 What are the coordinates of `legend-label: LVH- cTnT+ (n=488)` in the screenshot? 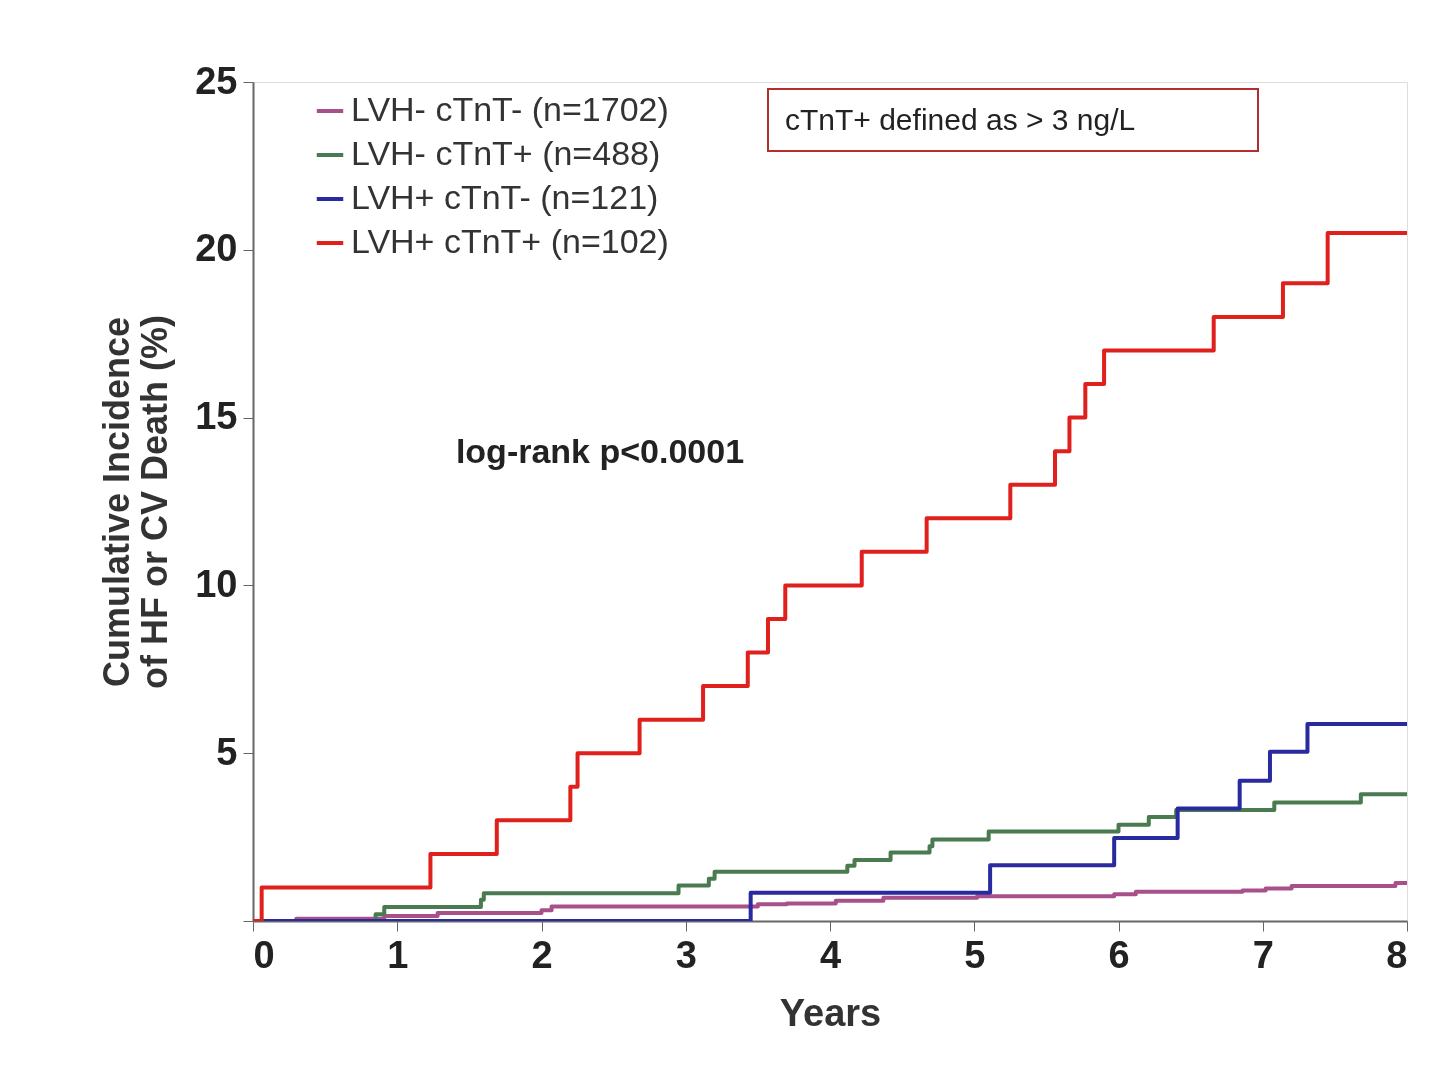 It's located at (506, 153).